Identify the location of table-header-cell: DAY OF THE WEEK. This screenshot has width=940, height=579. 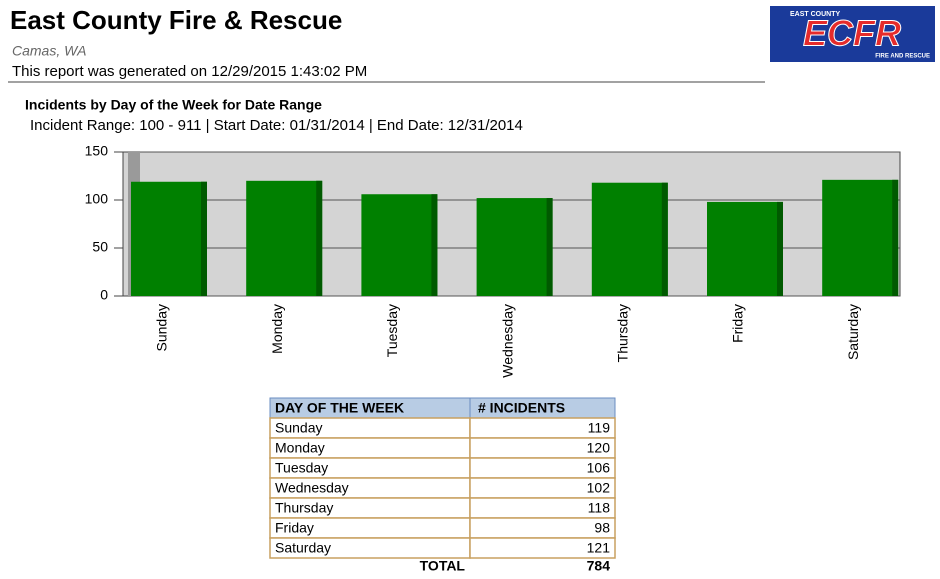
(339, 408).